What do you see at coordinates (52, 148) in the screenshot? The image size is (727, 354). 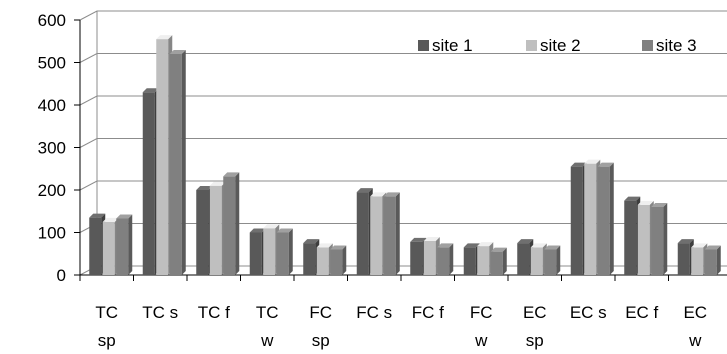 I see `y-tick-label: 300` at bounding box center [52, 148].